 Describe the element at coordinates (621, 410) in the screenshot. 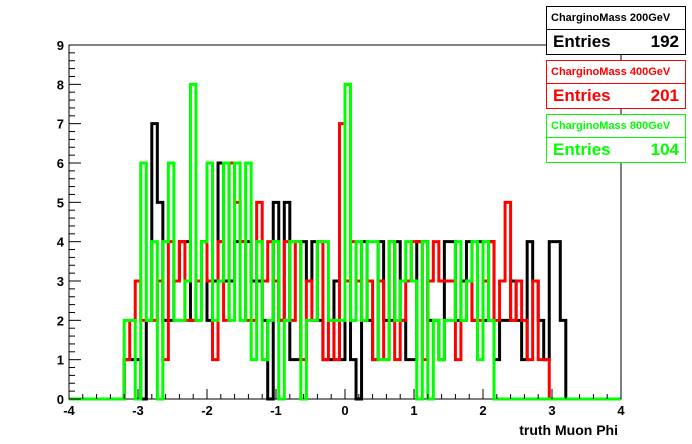

I see `x-tick-label: 4` at that location.